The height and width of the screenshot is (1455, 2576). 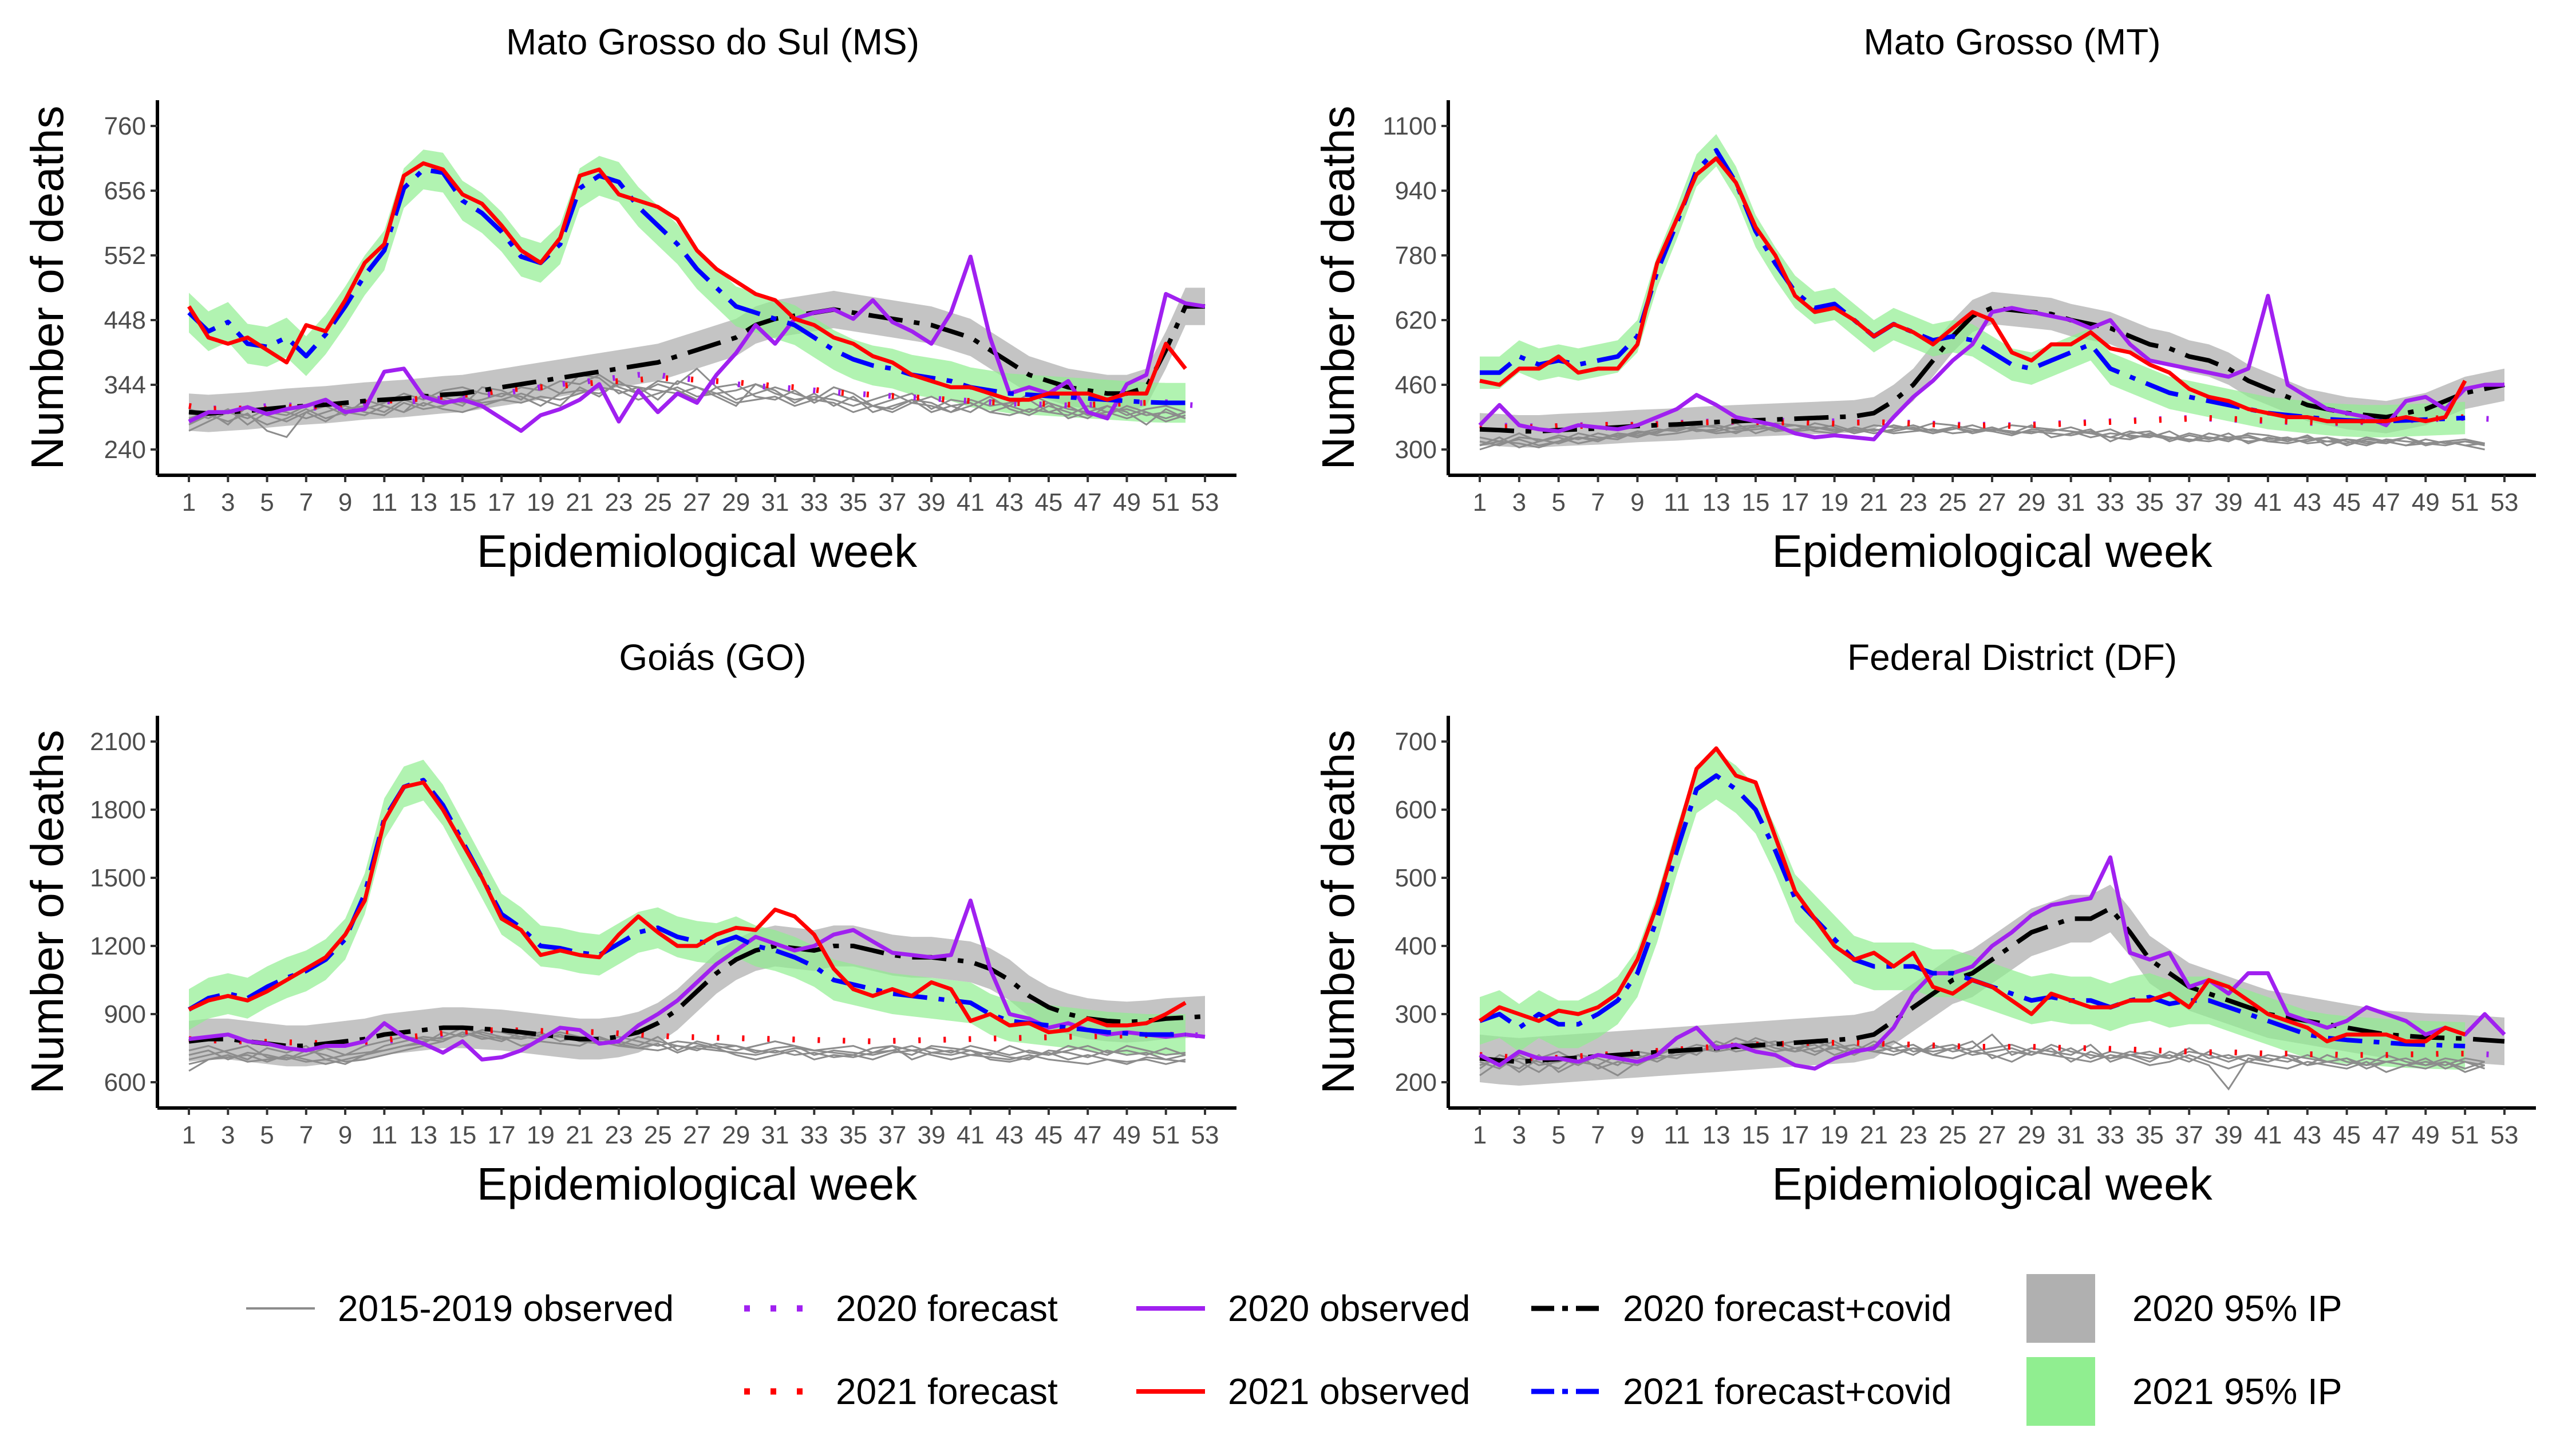 I want to click on y-tick-label: 1500, so click(x=118, y=878).